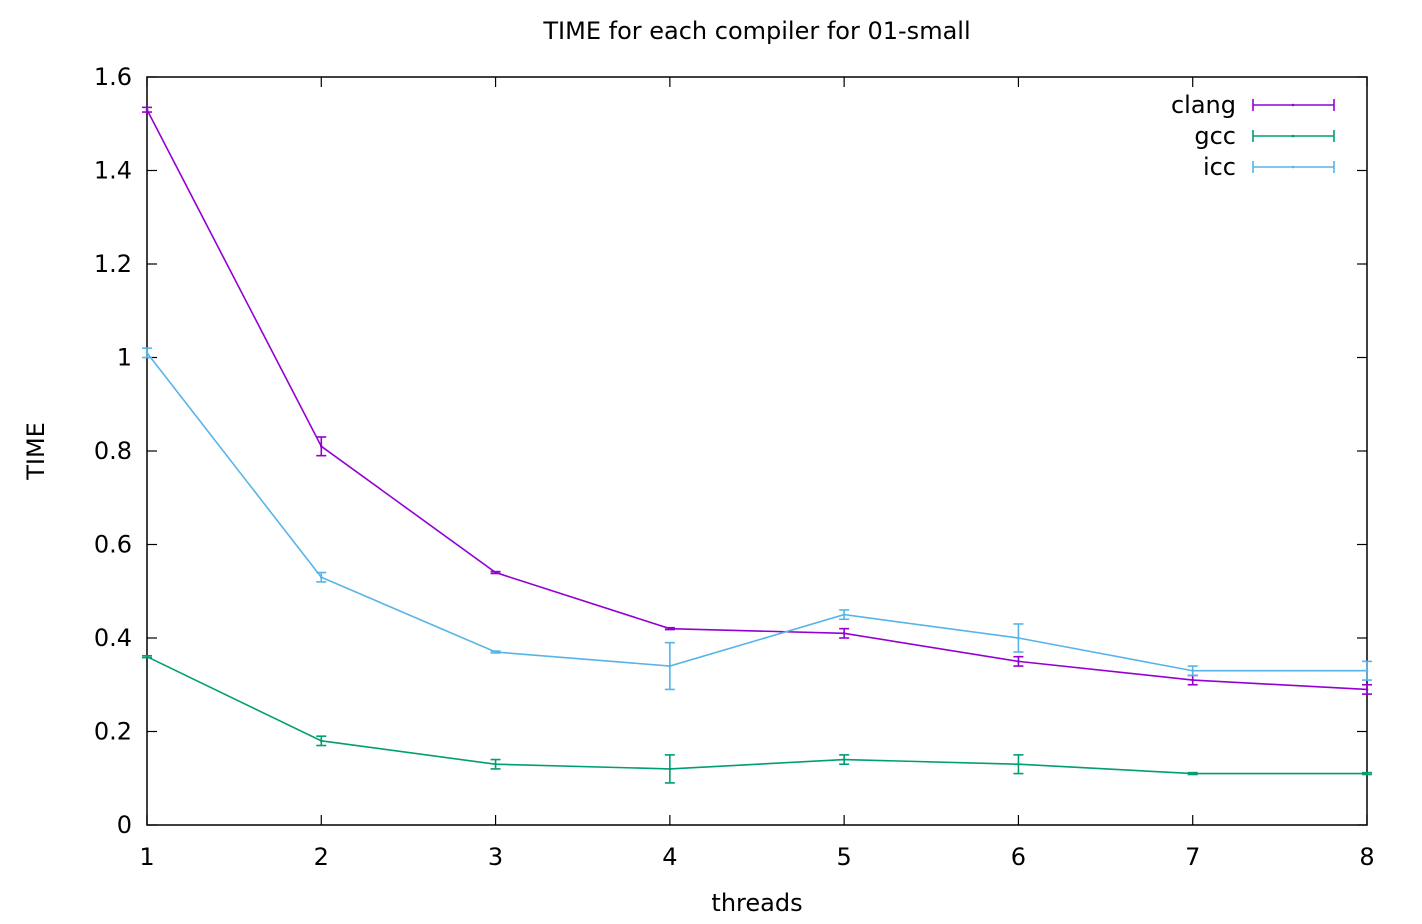 The width and height of the screenshot is (1422, 924). Describe the element at coordinates (1253, 105) in the screenshot. I see `legend-item-clang: clang` at that location.